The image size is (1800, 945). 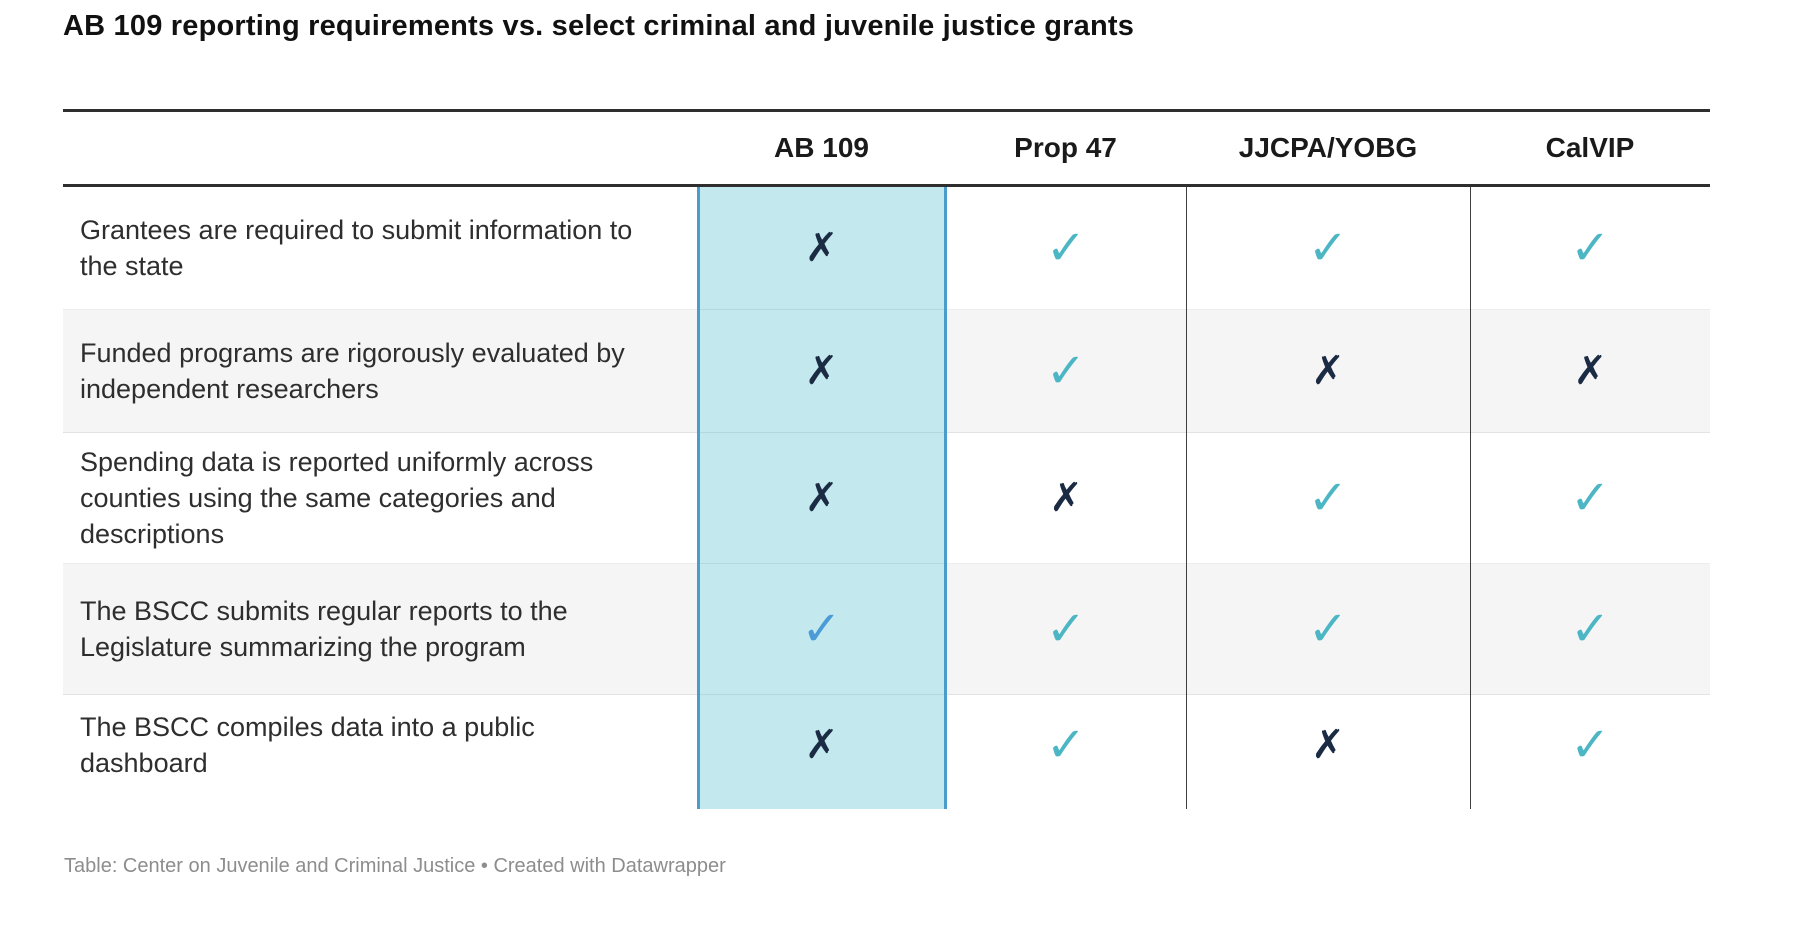 I want to click on column-header-criteria, so click(x=380, y=148).